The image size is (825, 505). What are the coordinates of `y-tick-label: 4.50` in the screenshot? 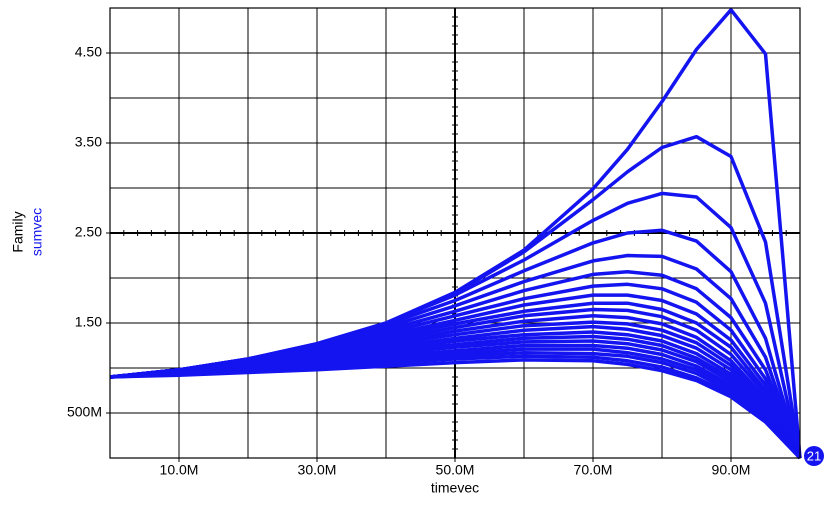 It's located at (88, 52).